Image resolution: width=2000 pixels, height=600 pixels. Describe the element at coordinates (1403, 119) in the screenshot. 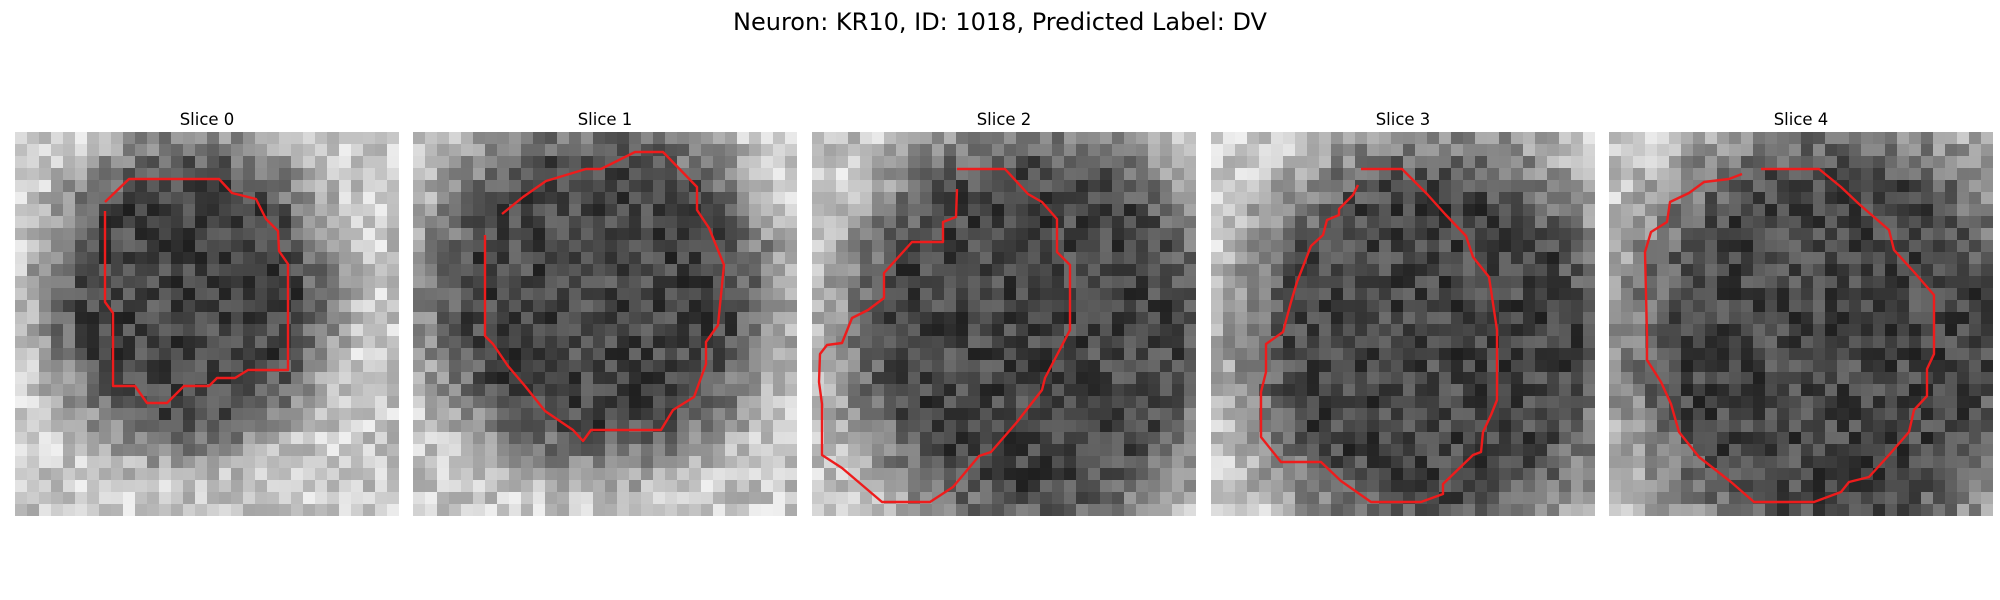

I see `slice-title-3: Slice 3` at that location.